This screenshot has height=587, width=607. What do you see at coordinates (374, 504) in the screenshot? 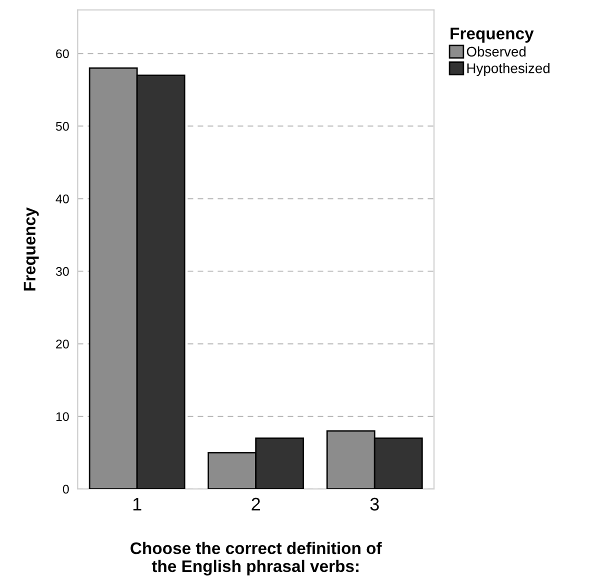
I see `x-tick-label: 3` at bounding box center [374, 504].